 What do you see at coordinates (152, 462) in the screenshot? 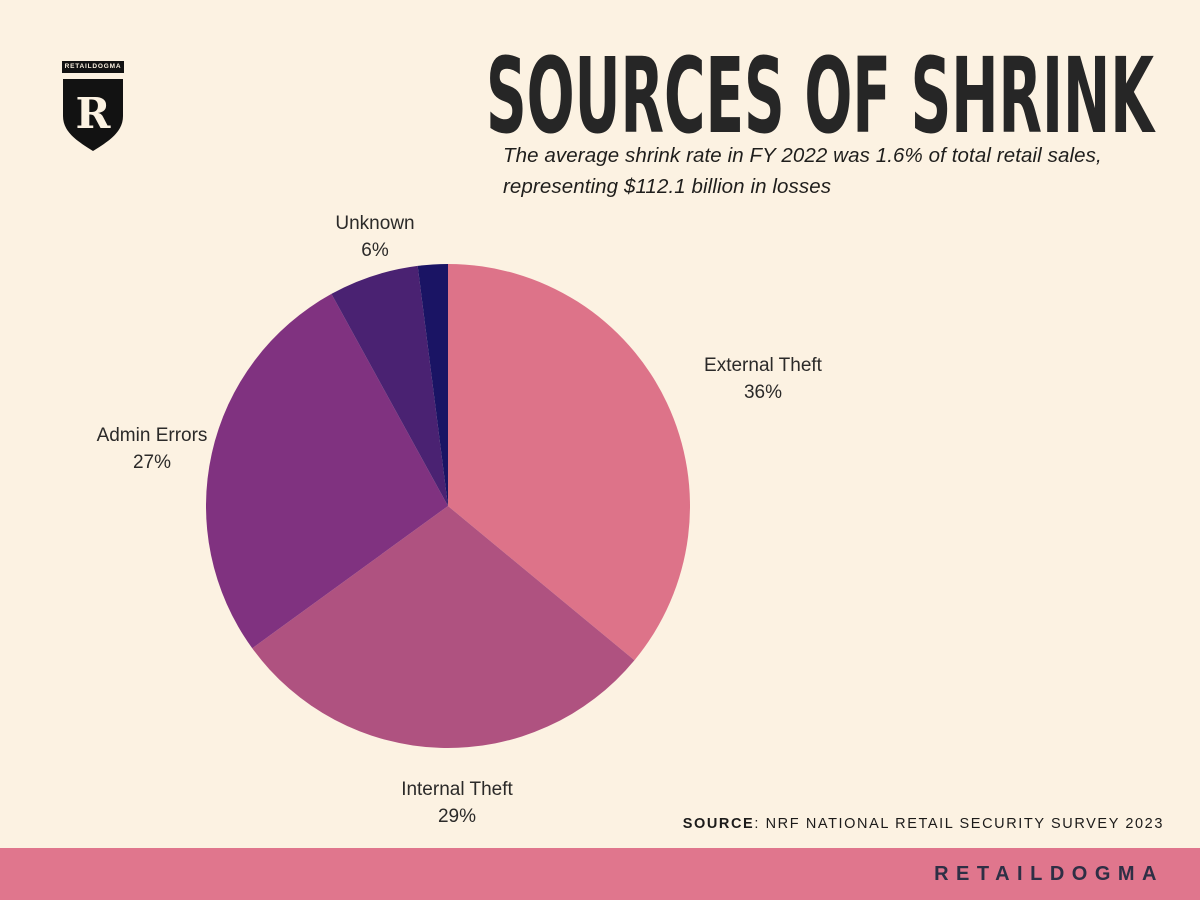
I see `pie-label-admin-errors-pct: 27%` at bounding box center [152, 462].